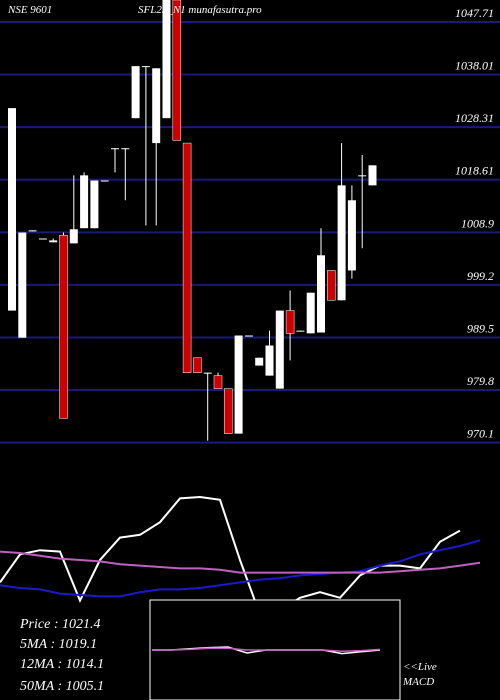 Image resolution: width=500 pixels, height=700 pixels. What do you see at coordinates (58, 644) in the screenshot?
I see `stat: 5MA : 1019.1` at bounding box center [58, 644].